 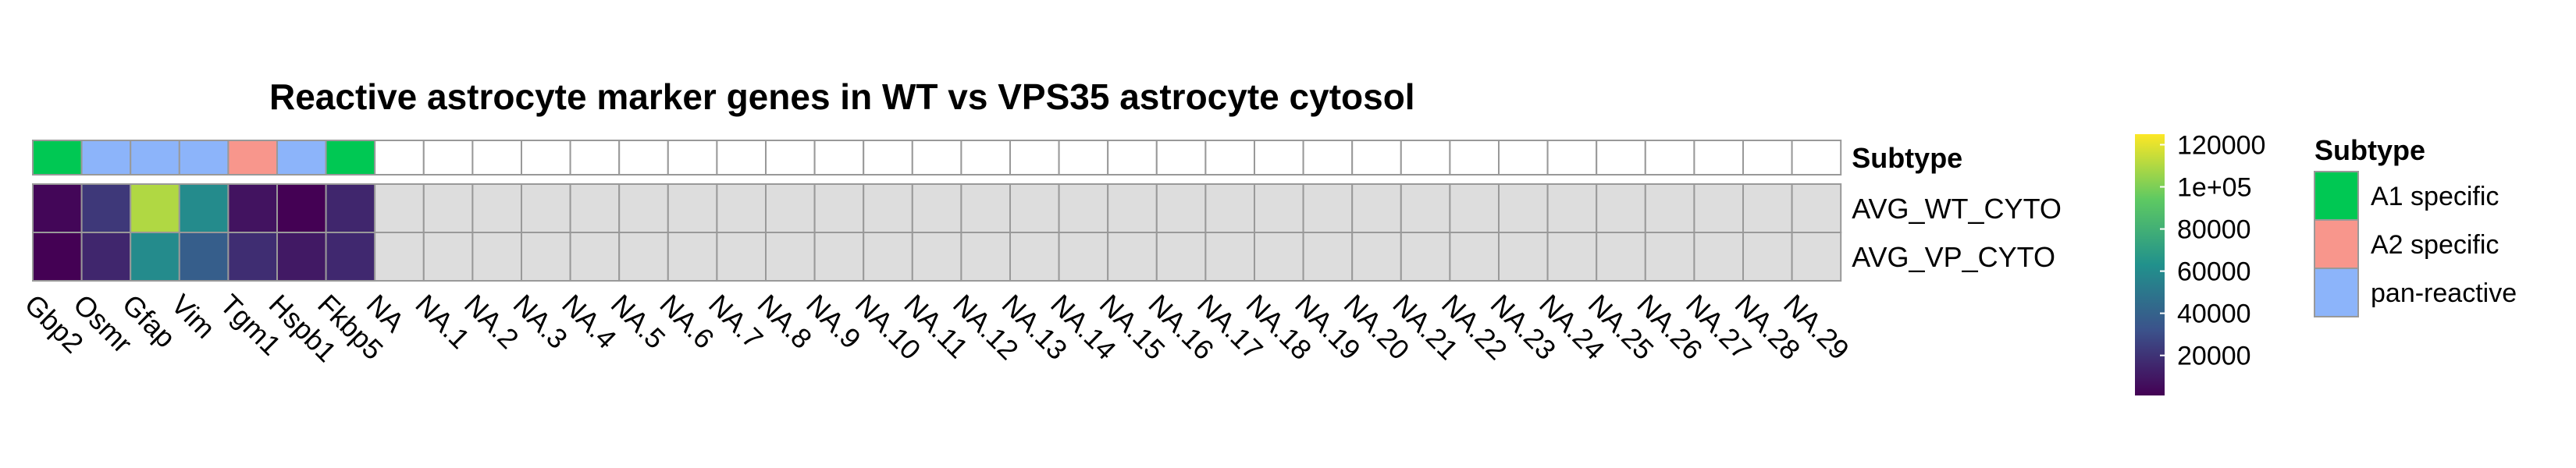 I want to click on annotation-cell-NA.7, so click(x=741, y=158).